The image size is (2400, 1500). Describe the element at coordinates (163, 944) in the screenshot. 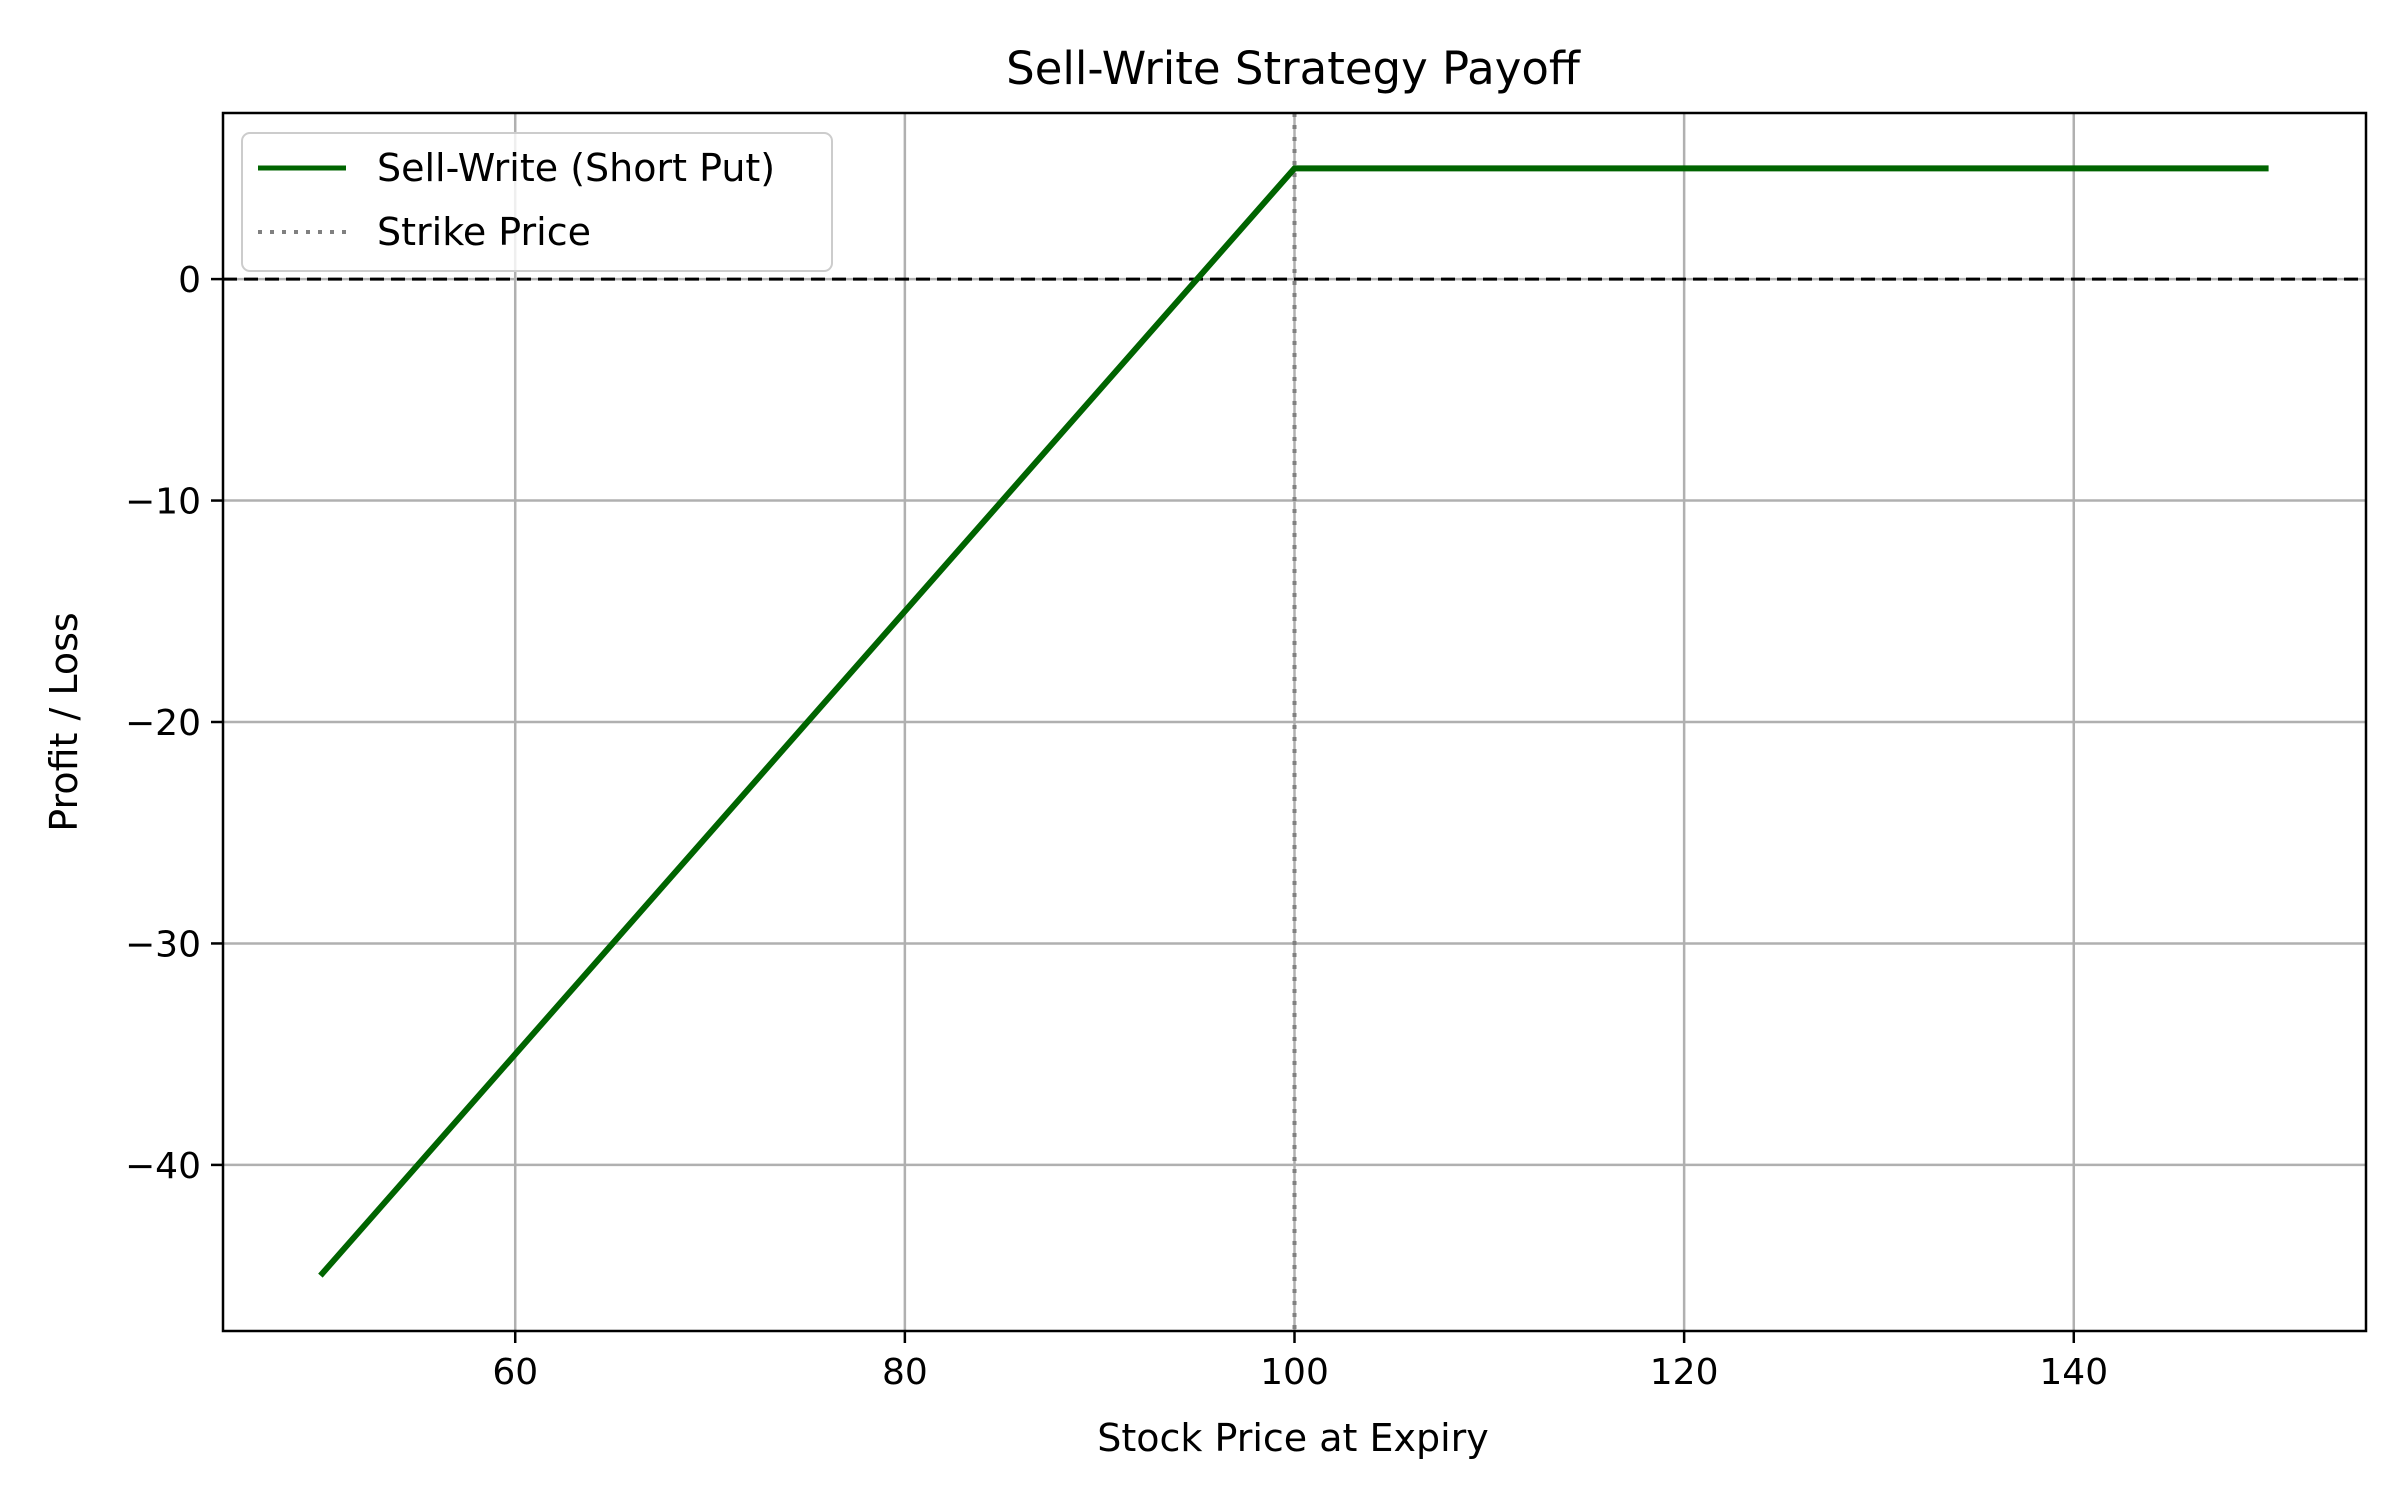

I see `y-tick-label: −30` at that location.